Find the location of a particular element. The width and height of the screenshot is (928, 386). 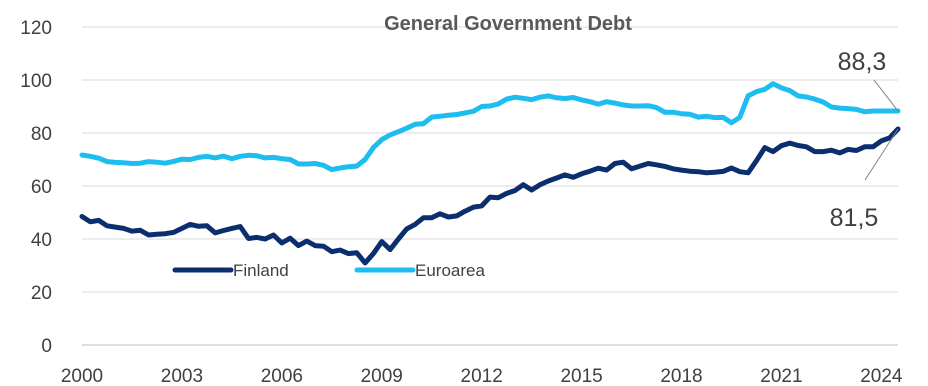

legend-label-finland: Finland is located at coordinates (261, 270).